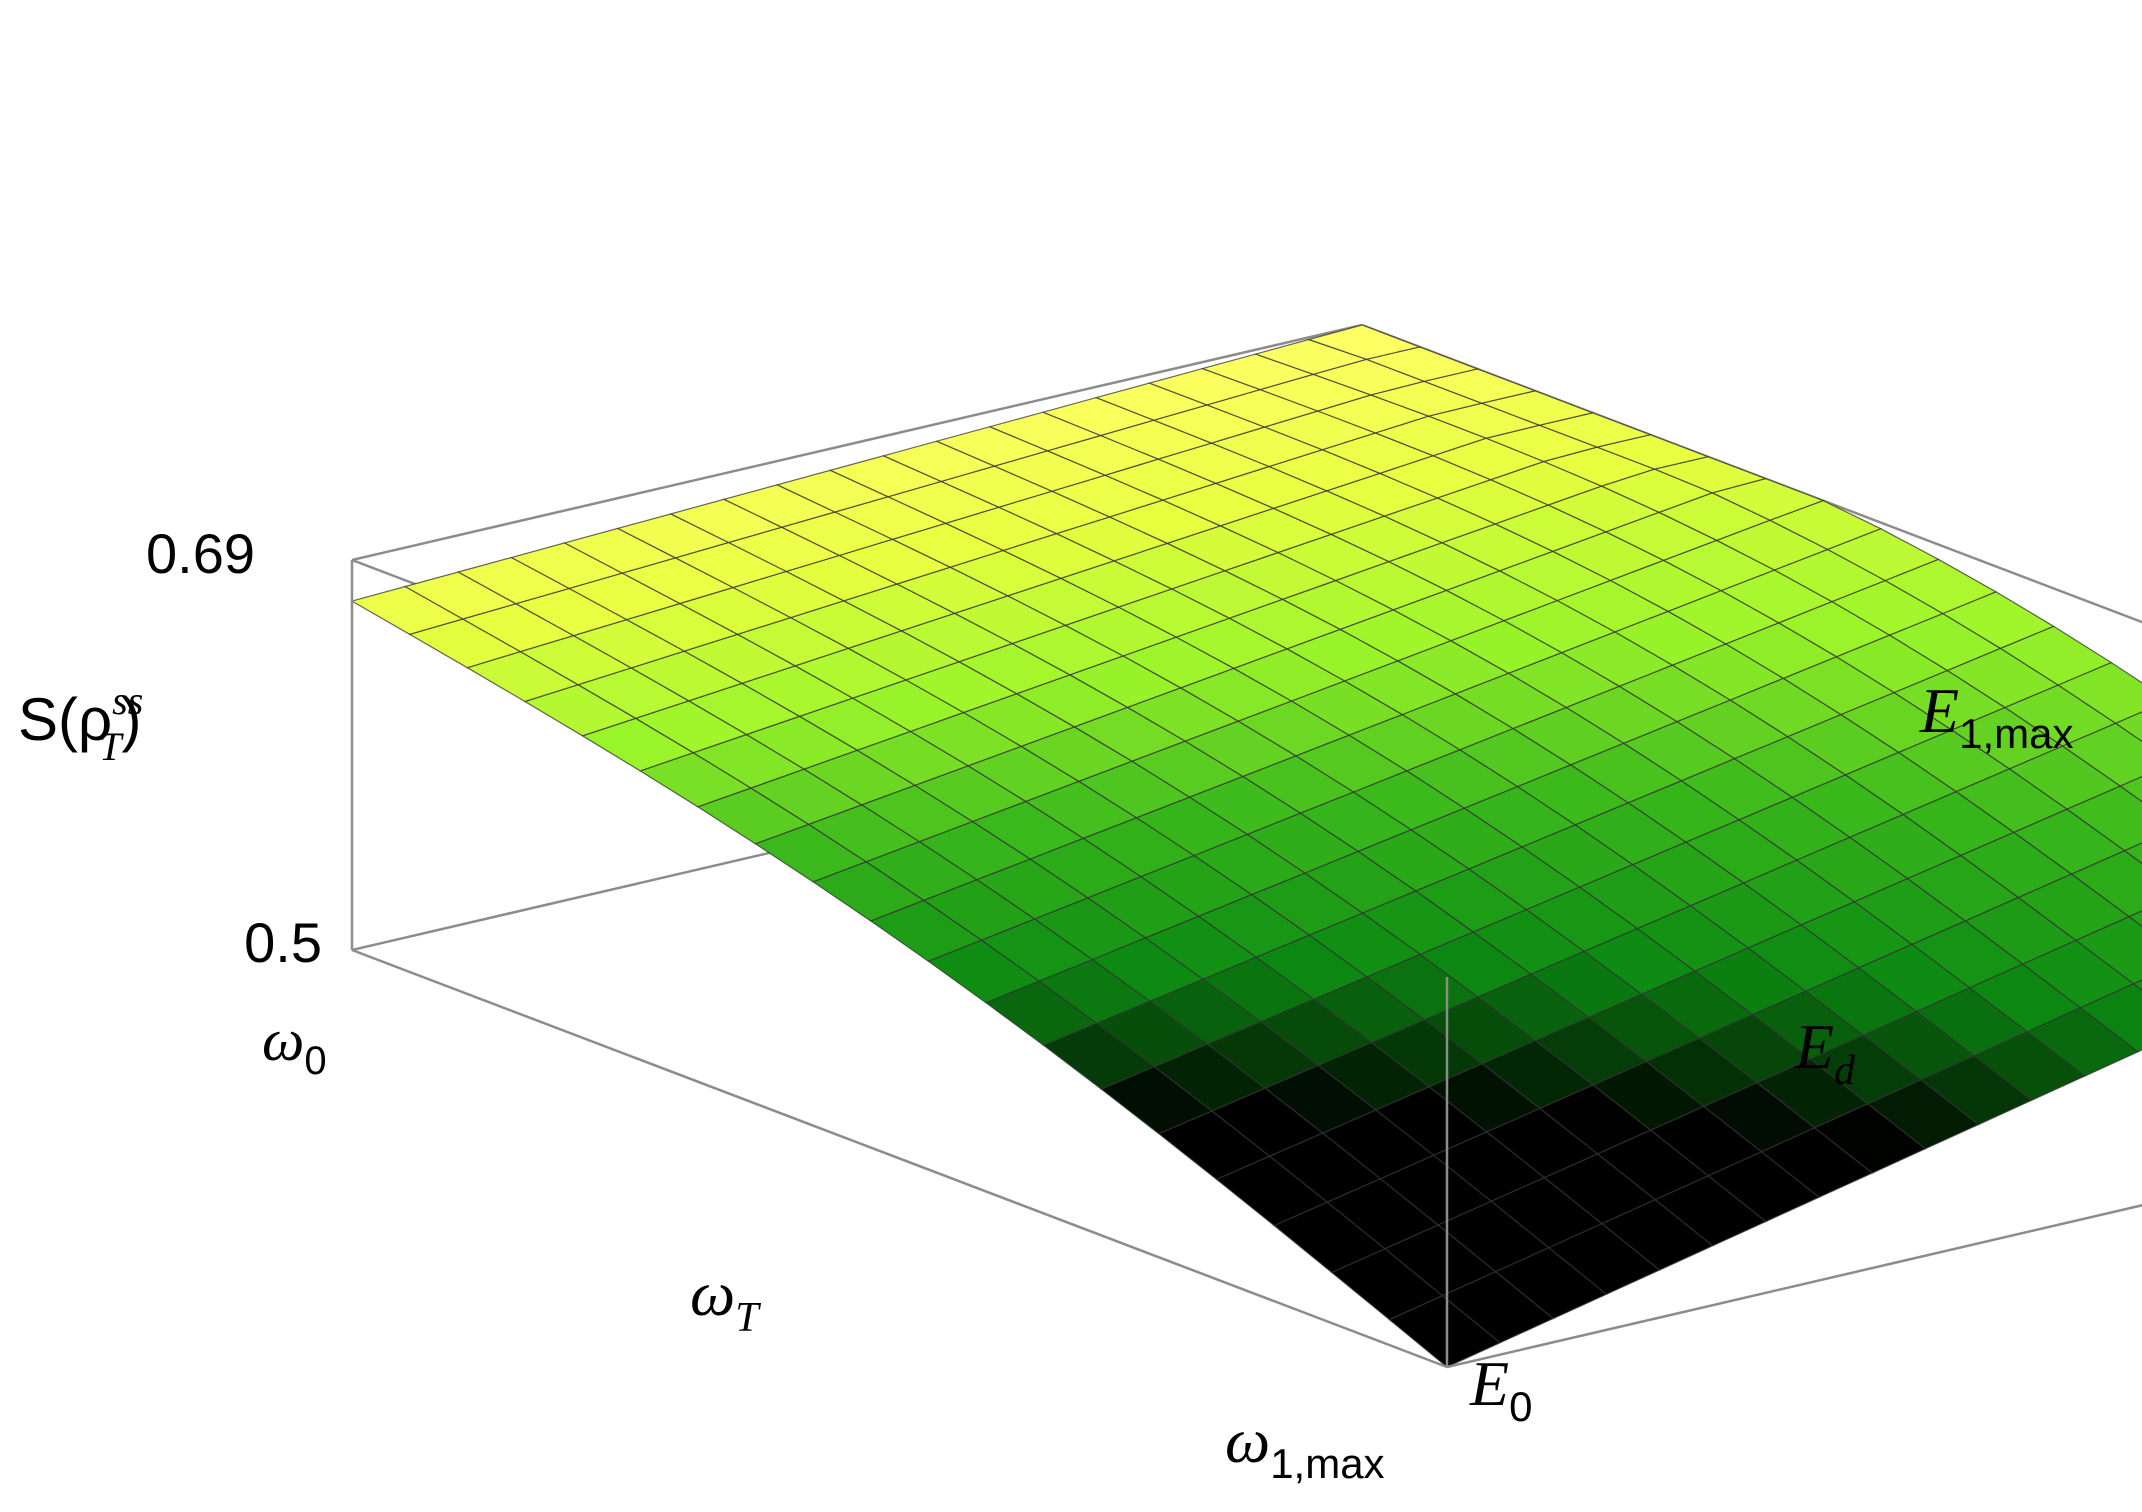 This screenshot has width=2142, height=1512. I want to click on z-tick-label: 0.69, so click(200, 553).